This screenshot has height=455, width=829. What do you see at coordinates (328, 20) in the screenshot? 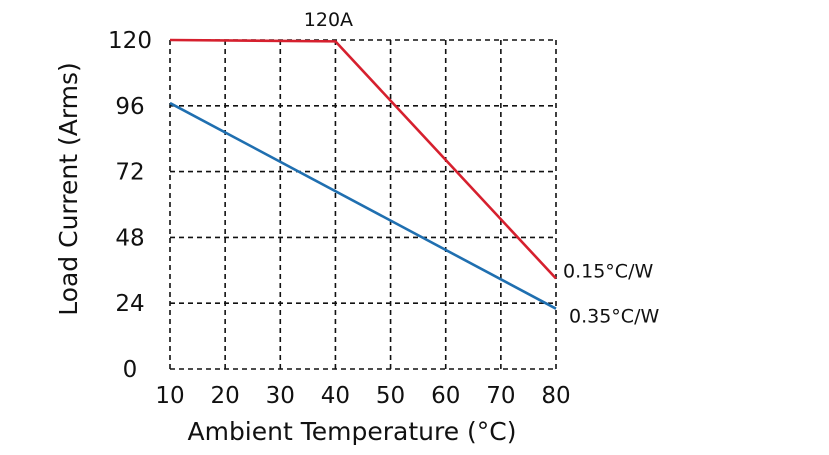
I see `annotation-120a: 120A` at bounding box center [328, 20].